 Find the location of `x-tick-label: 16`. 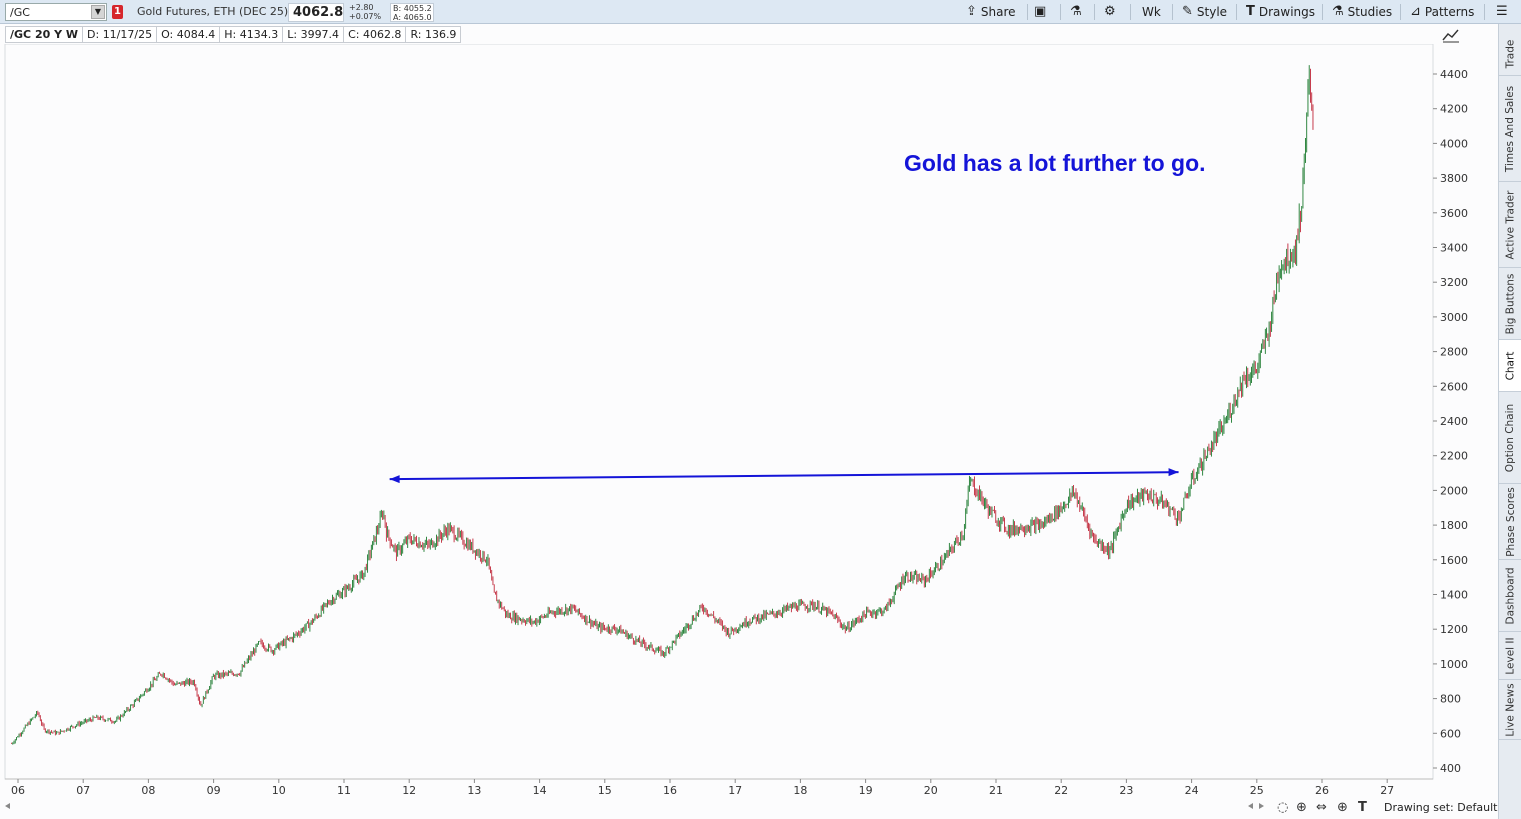

x-tick-label: 16 is located at coordinates (670, 790).